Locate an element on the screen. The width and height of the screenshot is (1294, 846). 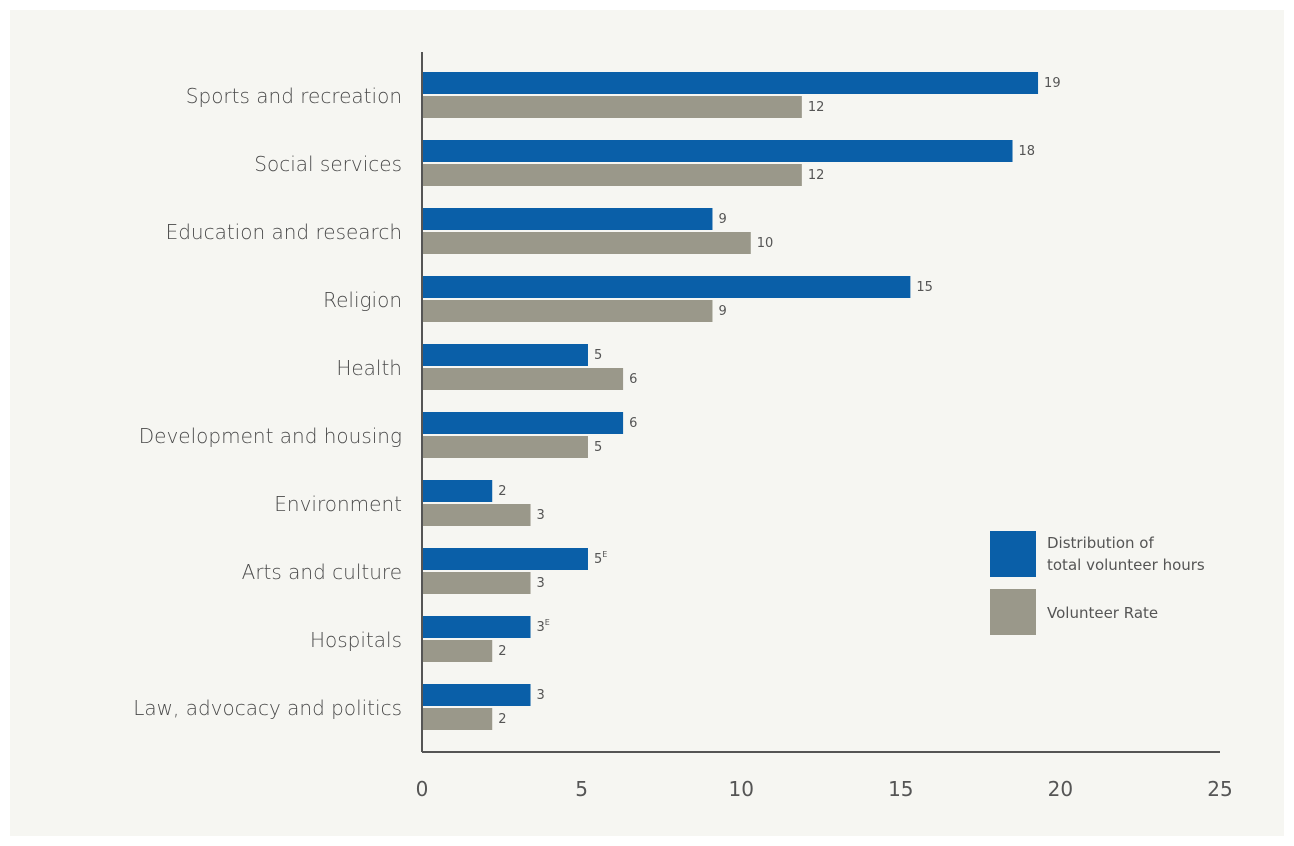
x-tick-label: 0 is located at coordinates (422, 789).